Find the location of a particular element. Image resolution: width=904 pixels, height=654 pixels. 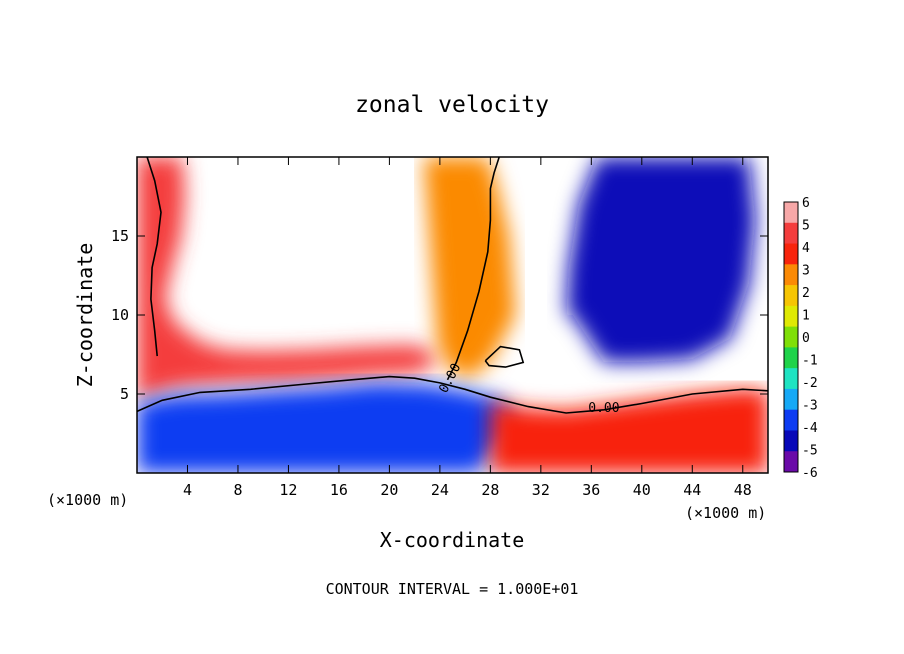

x-tick-label: 8 is located at coordinates (237, 490).